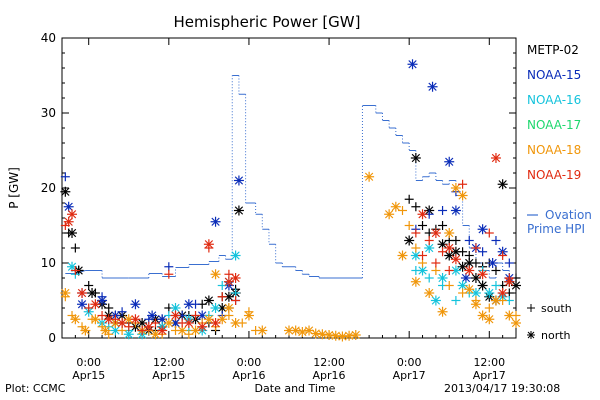 This screenshot has width=600, height=400. What do you see at coordinates (556, 335) in the screenshot?
I see `marker-legend-north: north` at bounding box center [556, 335].